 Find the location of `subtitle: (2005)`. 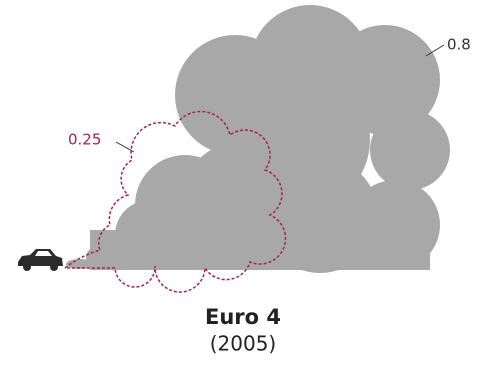

subtitle: (2005) is located at coordinates (243, 344).